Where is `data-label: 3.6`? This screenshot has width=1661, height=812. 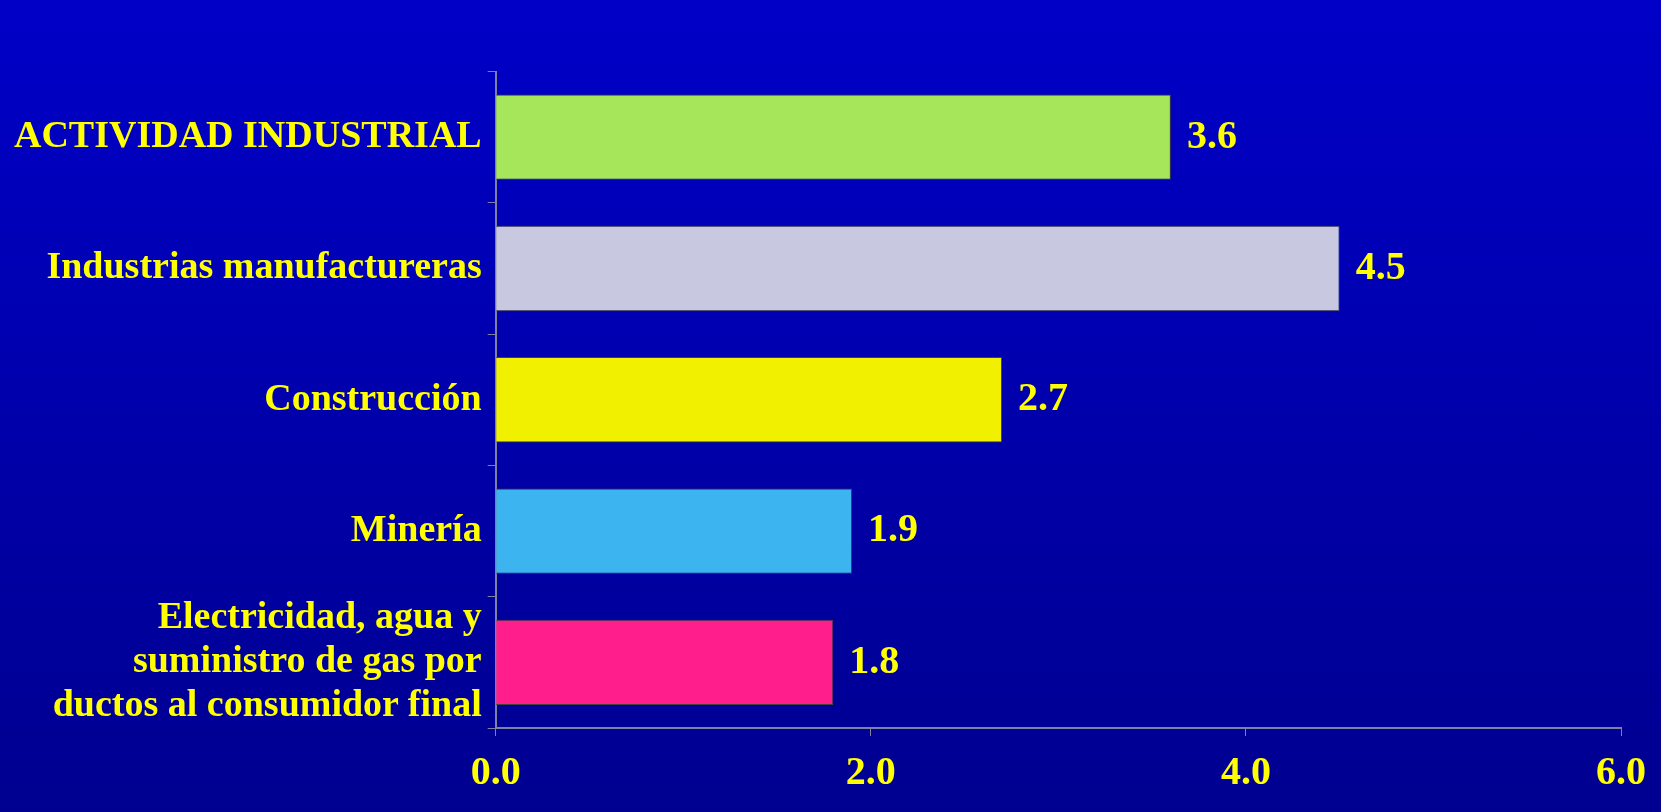
data-label: 3.6 is located at coordinates (1211, 134).